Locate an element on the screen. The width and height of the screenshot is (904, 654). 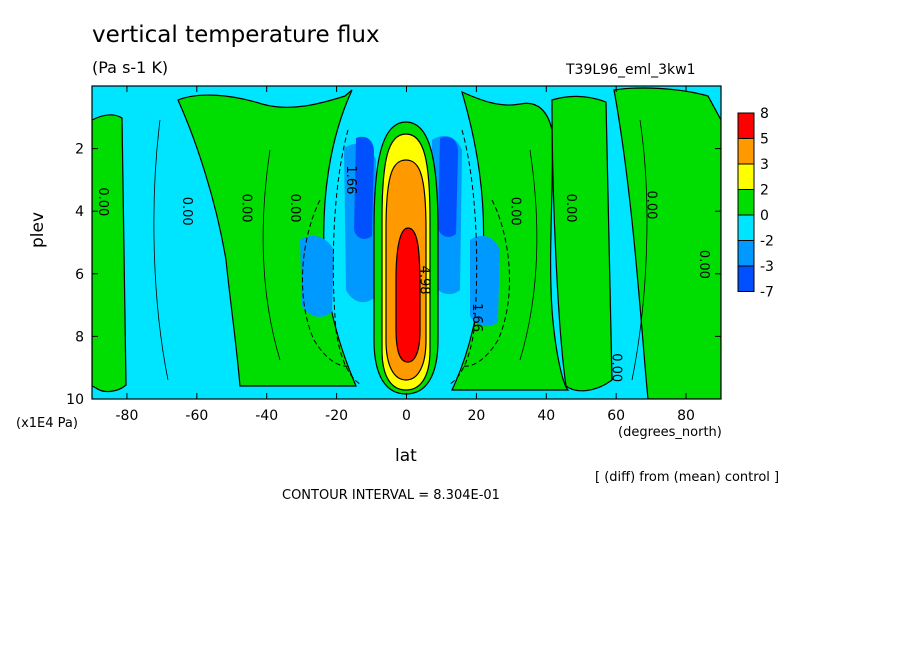
field-blue-sh-lower is located at coordinates (317, 276).